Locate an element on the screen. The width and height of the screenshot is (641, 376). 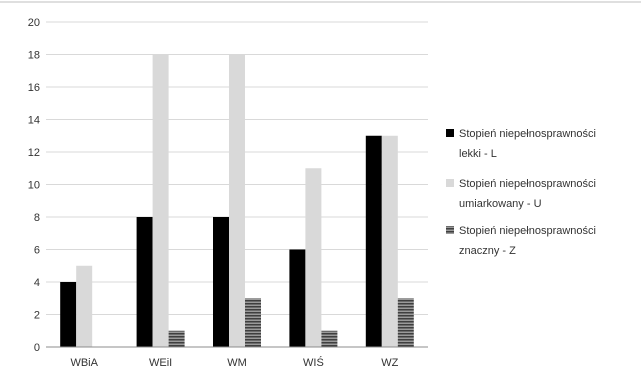
bar-series-2-WIŚ is located at coordinates (313, 257).